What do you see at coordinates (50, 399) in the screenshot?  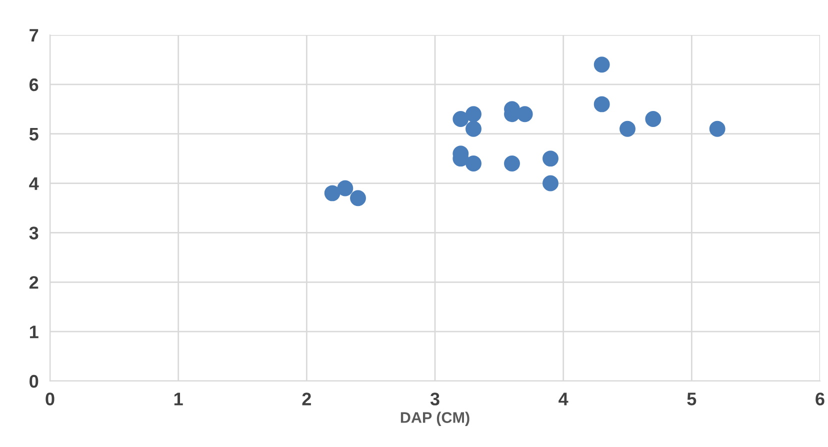 I see `x-tick-label: 0` at bounding box center [50, 399].